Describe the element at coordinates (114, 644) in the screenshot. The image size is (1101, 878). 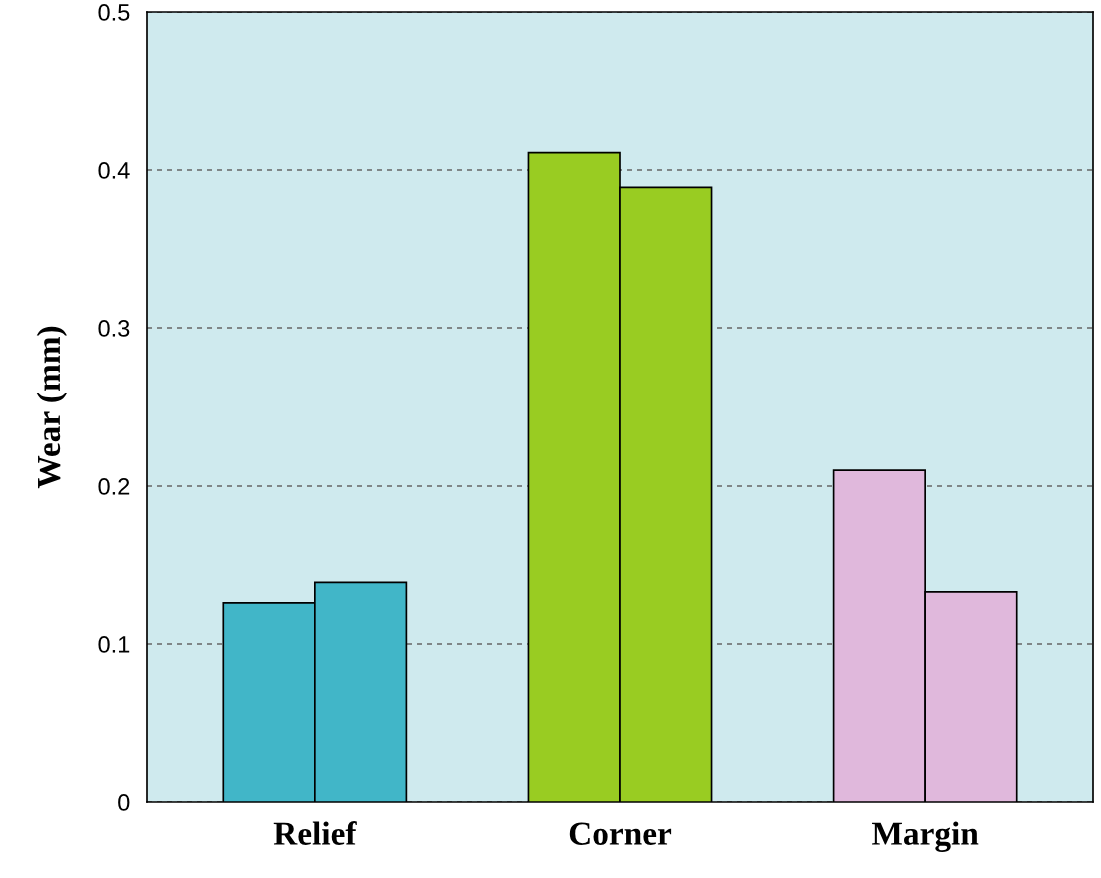
I see `y-tick-label: 0.1` at that location.